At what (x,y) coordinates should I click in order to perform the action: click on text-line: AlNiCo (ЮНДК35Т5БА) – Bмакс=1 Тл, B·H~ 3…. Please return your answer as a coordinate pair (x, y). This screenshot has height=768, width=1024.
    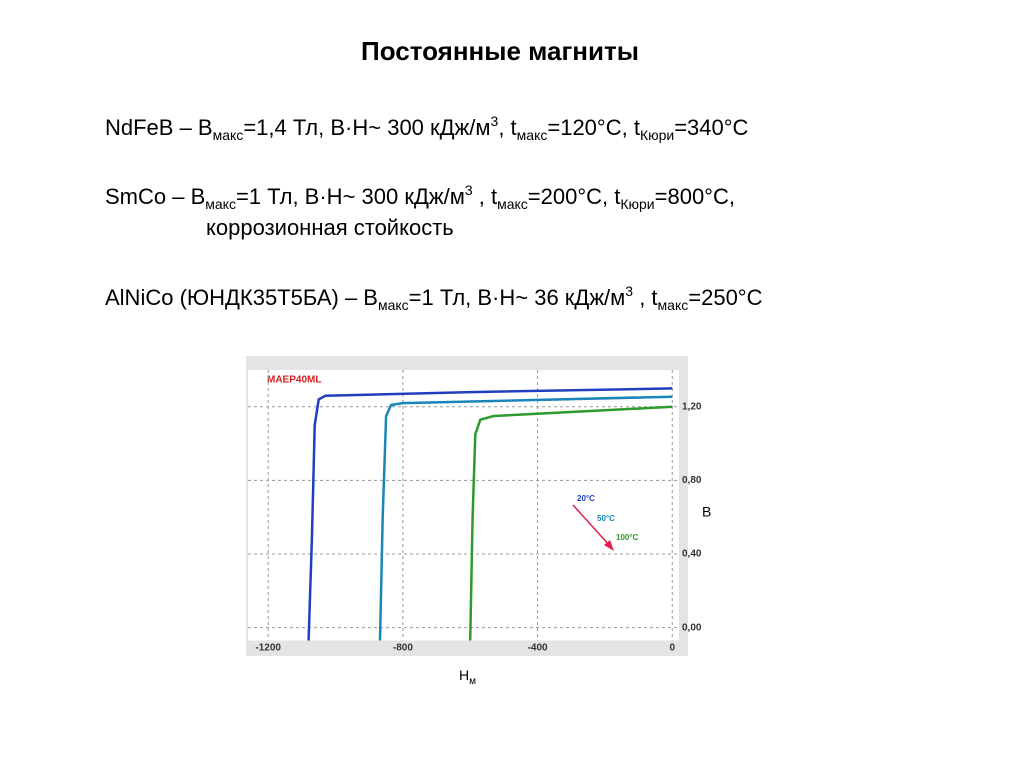
    Looking at the image, I should click on (434, 298).